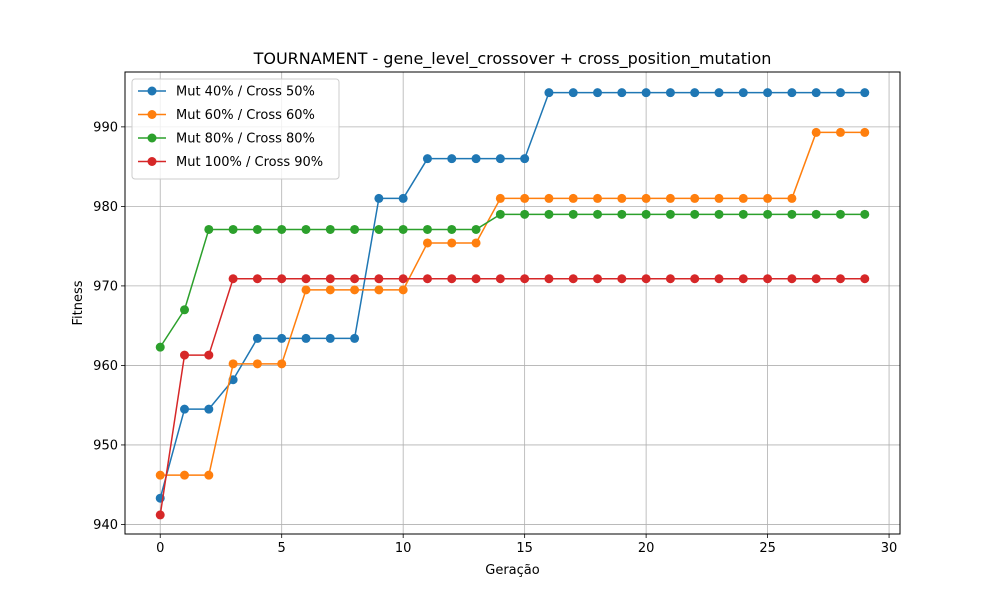 The image size is (1000, 600). I want to click on legend-item: Mut 100% / Cross 90%, so click(230, 162).